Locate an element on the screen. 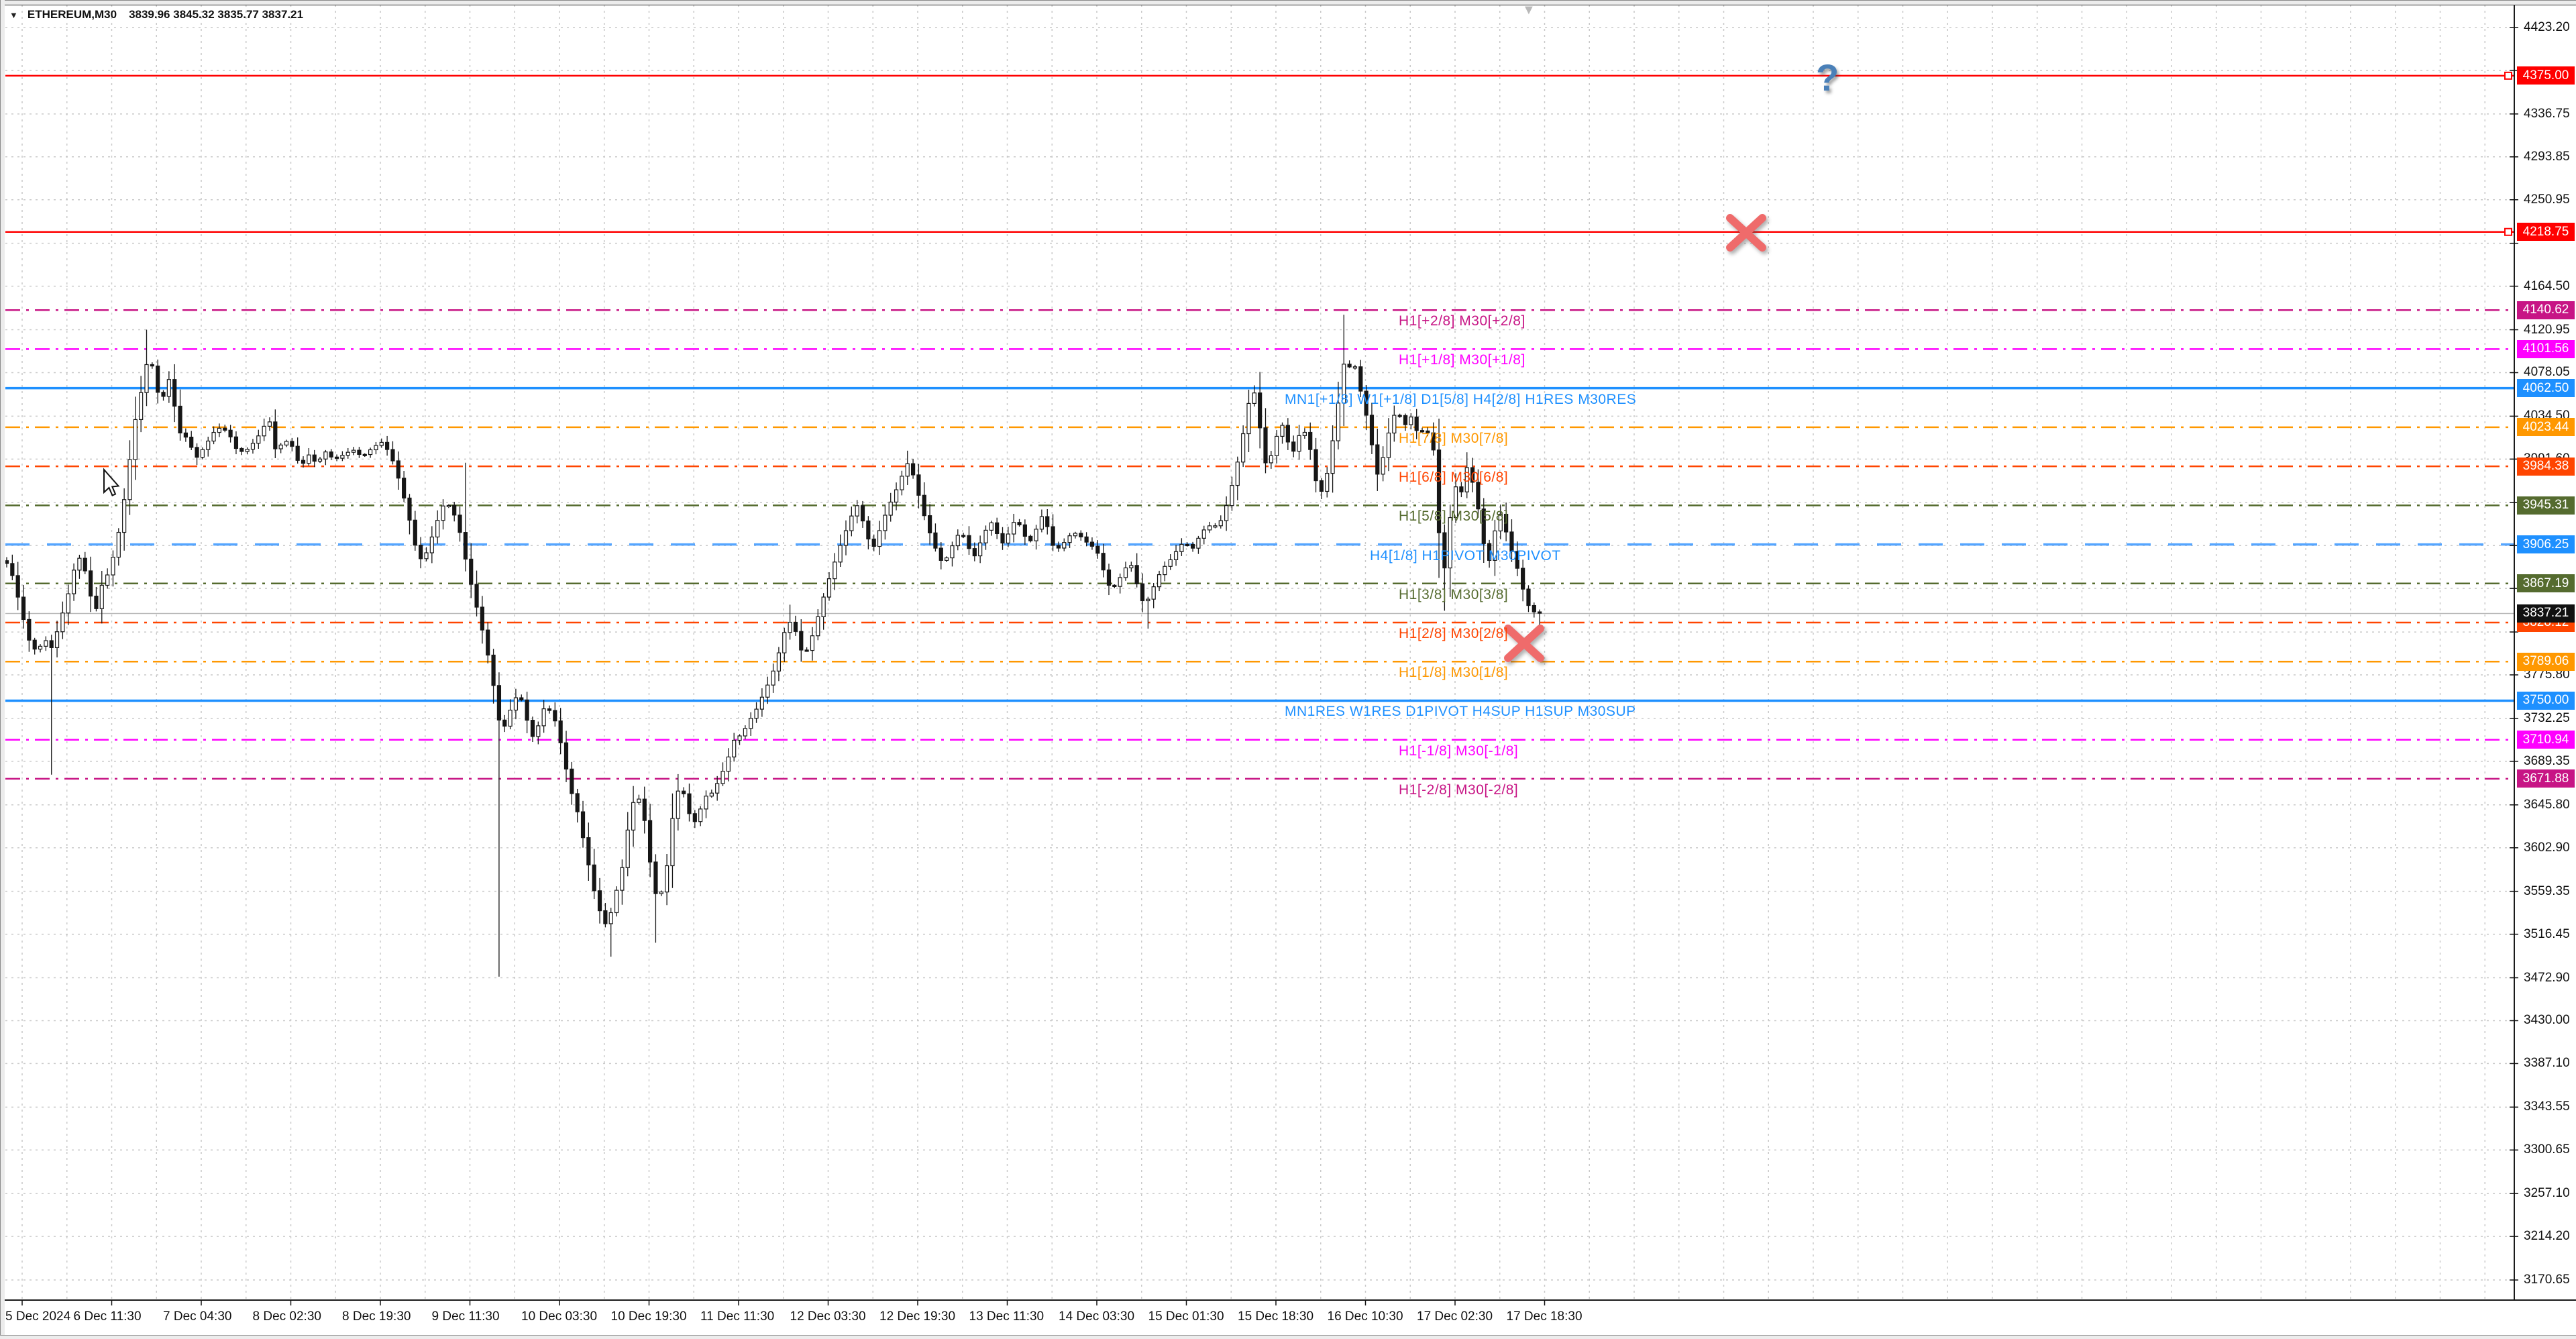 The image size is (2576, 1339). price-tick-label: 4164.50 is located at coordinates (2547, 285).